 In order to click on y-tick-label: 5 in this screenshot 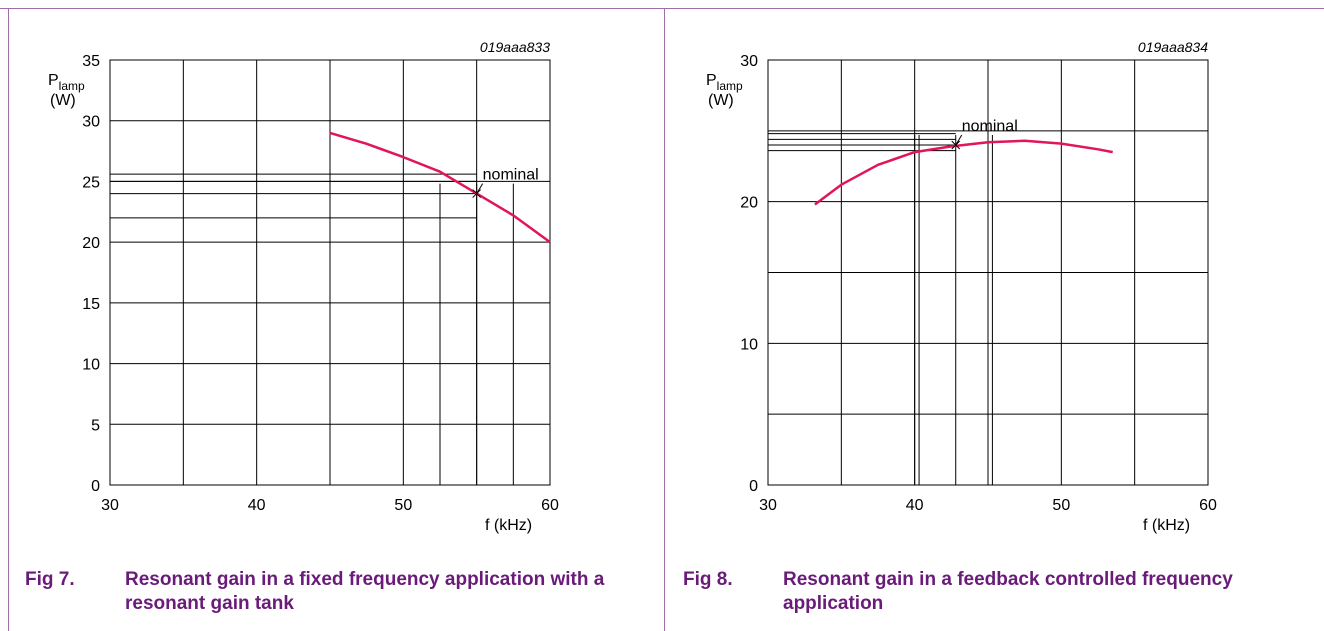, I will do `click(95, 425)`.